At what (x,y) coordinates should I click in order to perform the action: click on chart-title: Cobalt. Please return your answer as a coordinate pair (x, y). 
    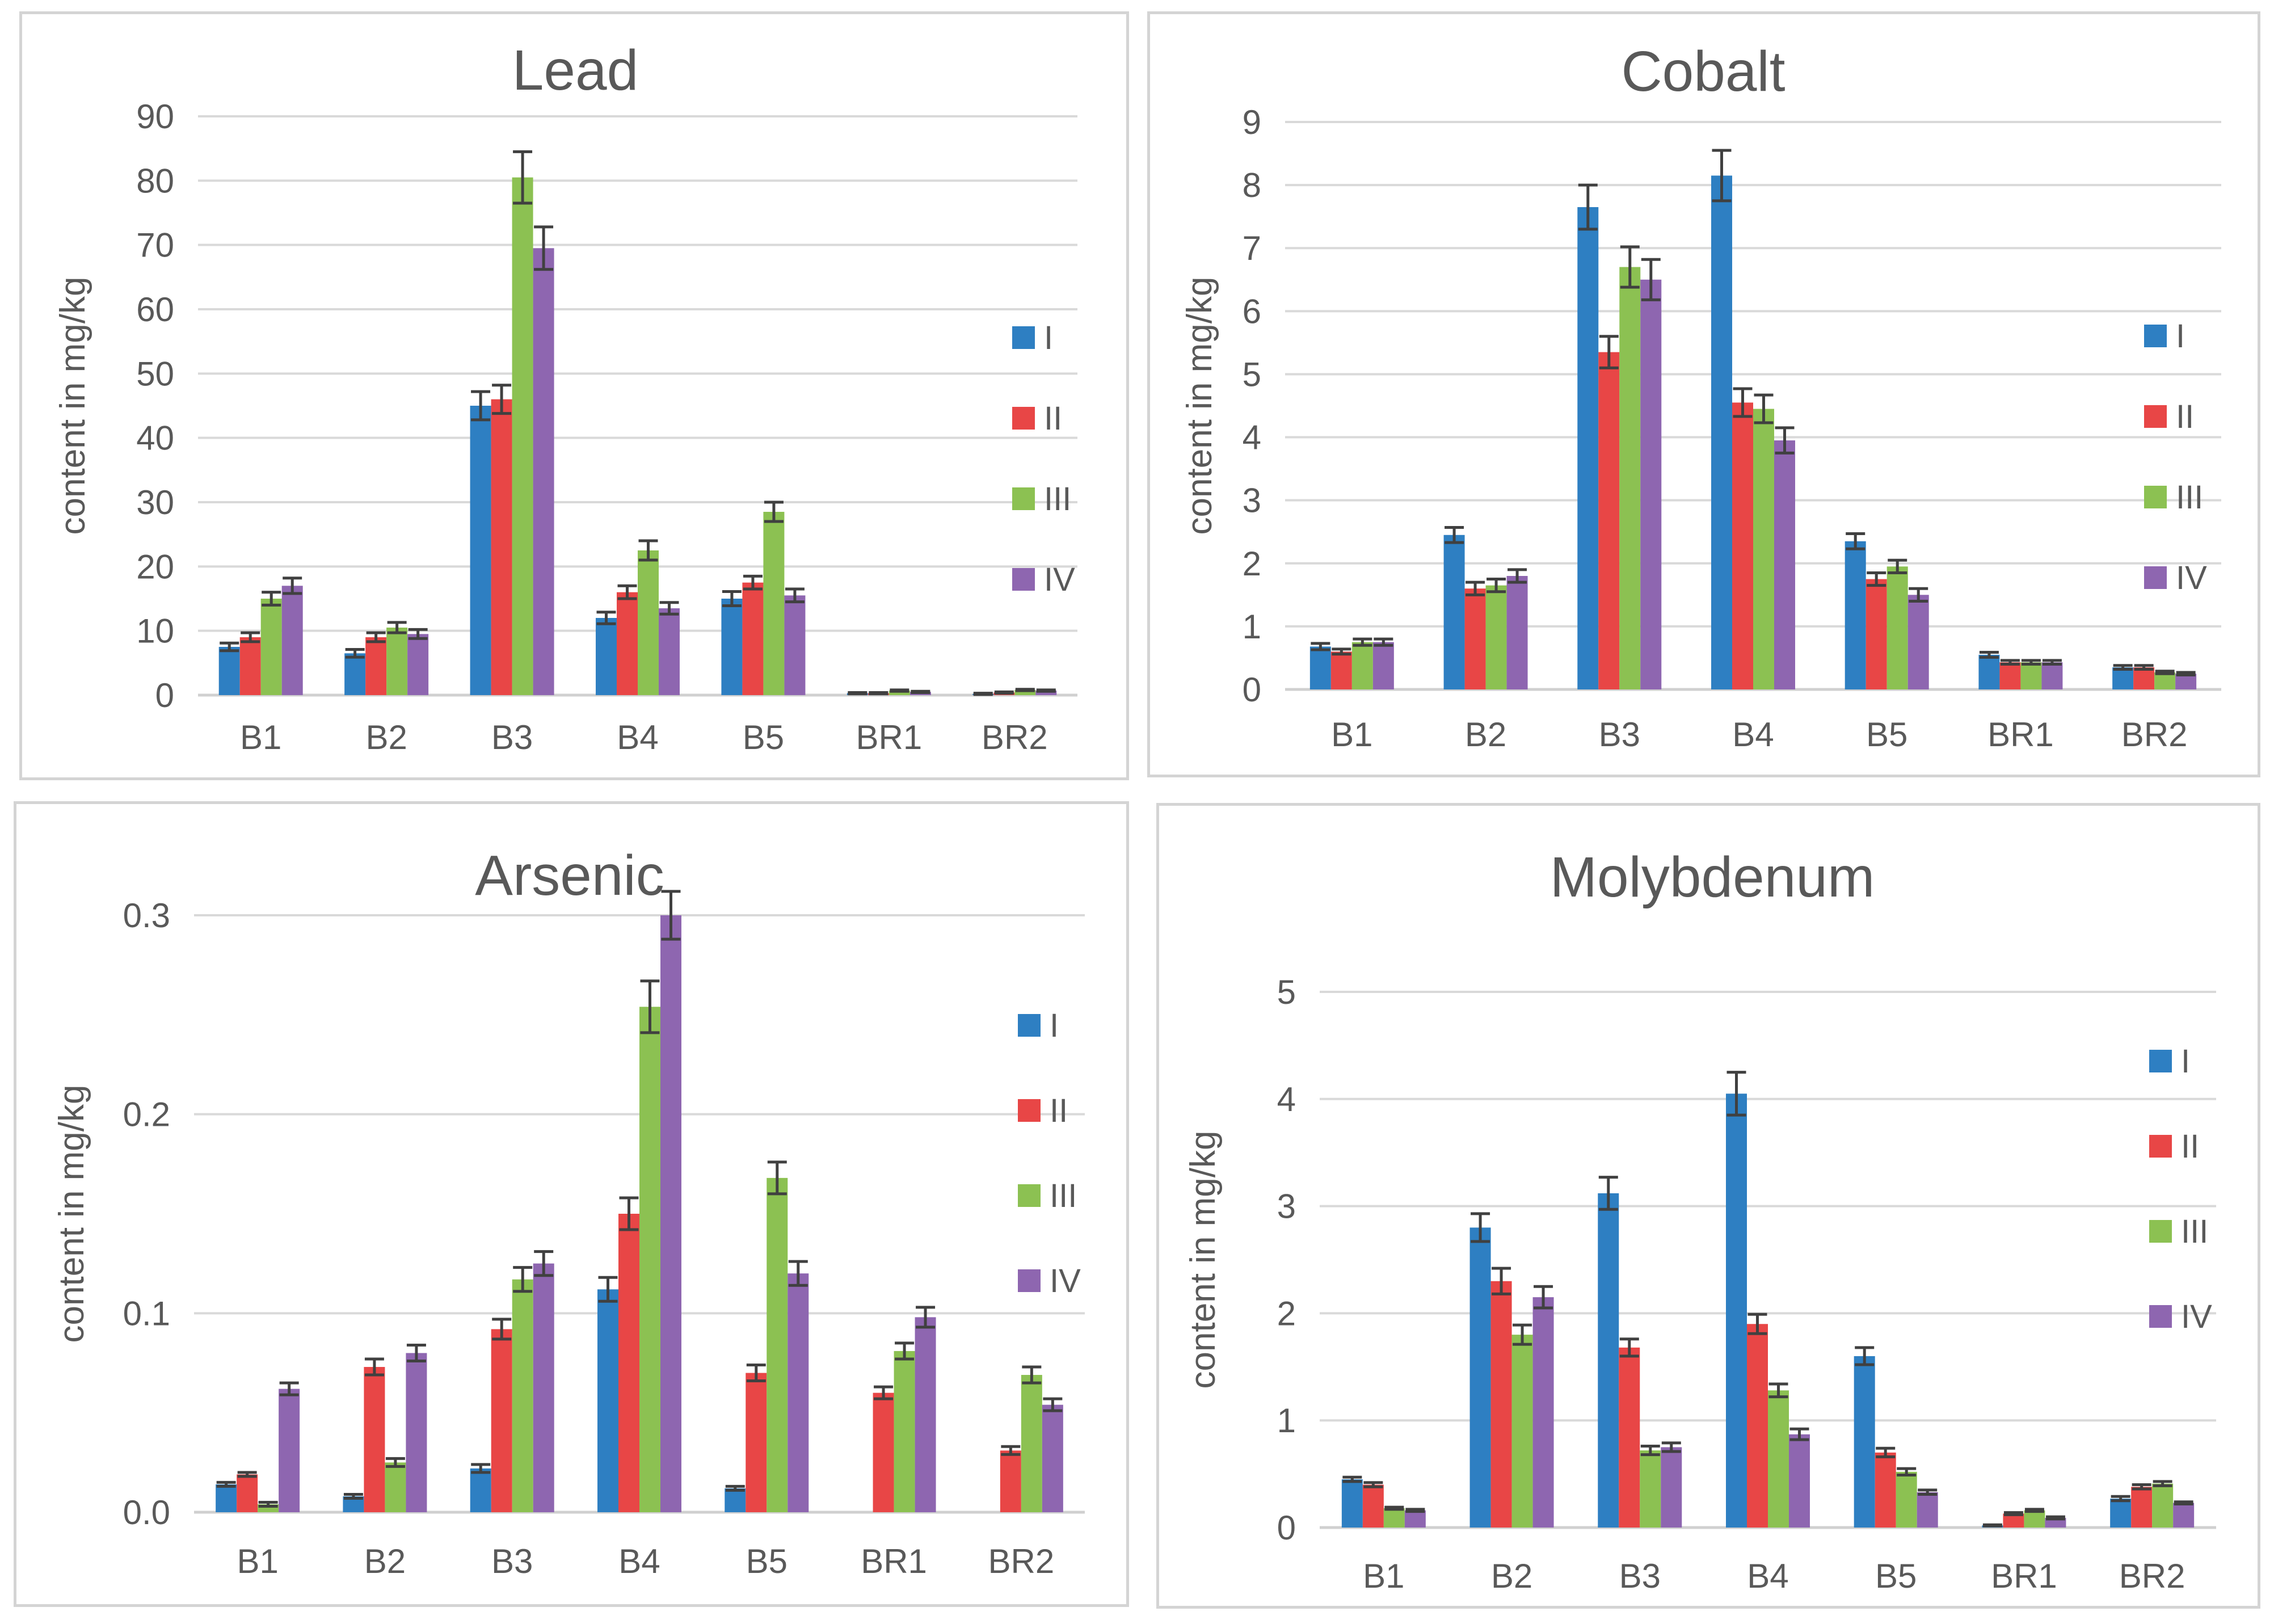
    Looking at the image, I should click on (1703, 71).